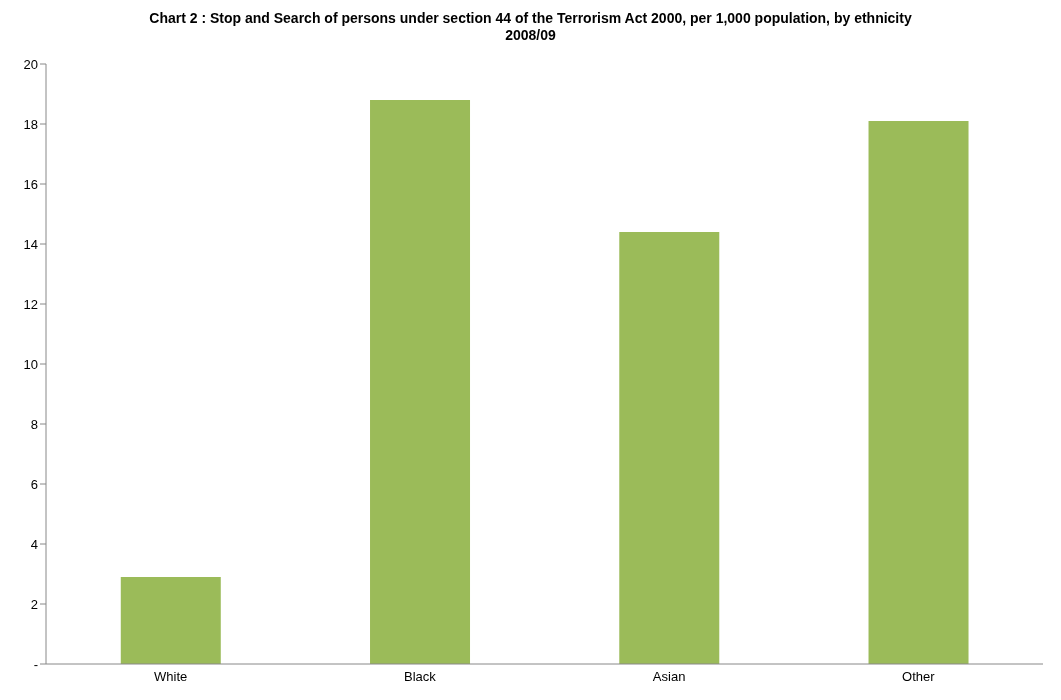  What do you see at coordinates (919, 677) in the screenshot?
I see `x-tick-label: Other` at bounding box center [919, 677].